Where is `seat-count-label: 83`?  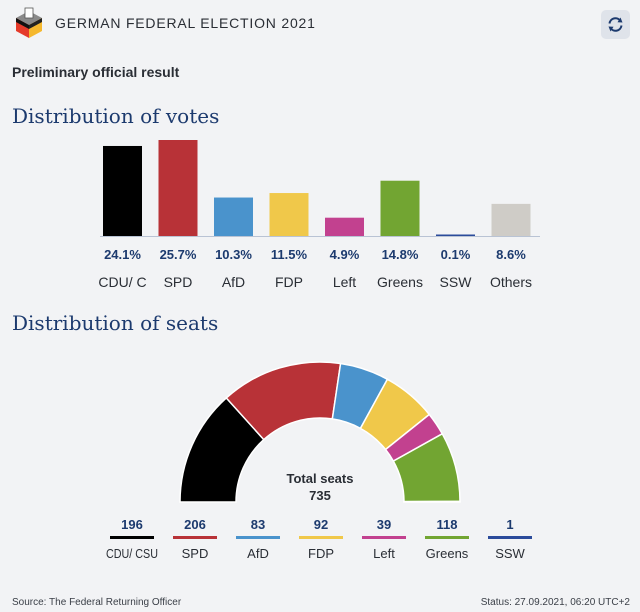 seat-count-label: 83 is located at coordinates (258, 524).